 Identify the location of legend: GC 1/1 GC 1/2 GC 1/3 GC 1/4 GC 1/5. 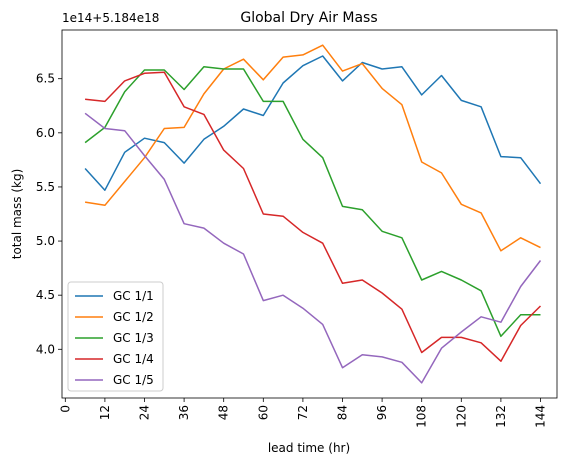
(115, 336).